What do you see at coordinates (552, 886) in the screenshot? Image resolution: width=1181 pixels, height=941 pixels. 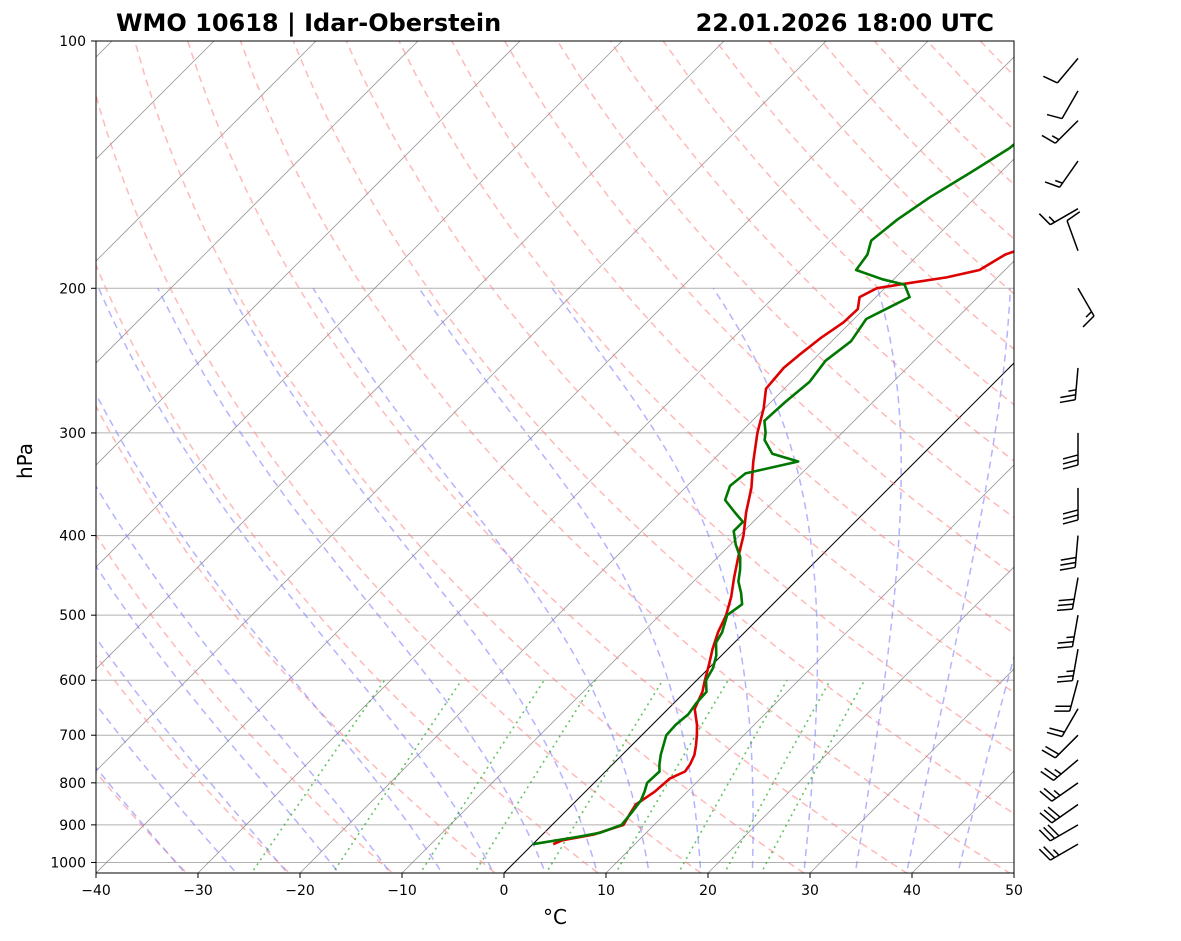 I see `x-axis: −40 −30 −20 −10 0 10 20 30 40 50` at bounding box center [552, 886].